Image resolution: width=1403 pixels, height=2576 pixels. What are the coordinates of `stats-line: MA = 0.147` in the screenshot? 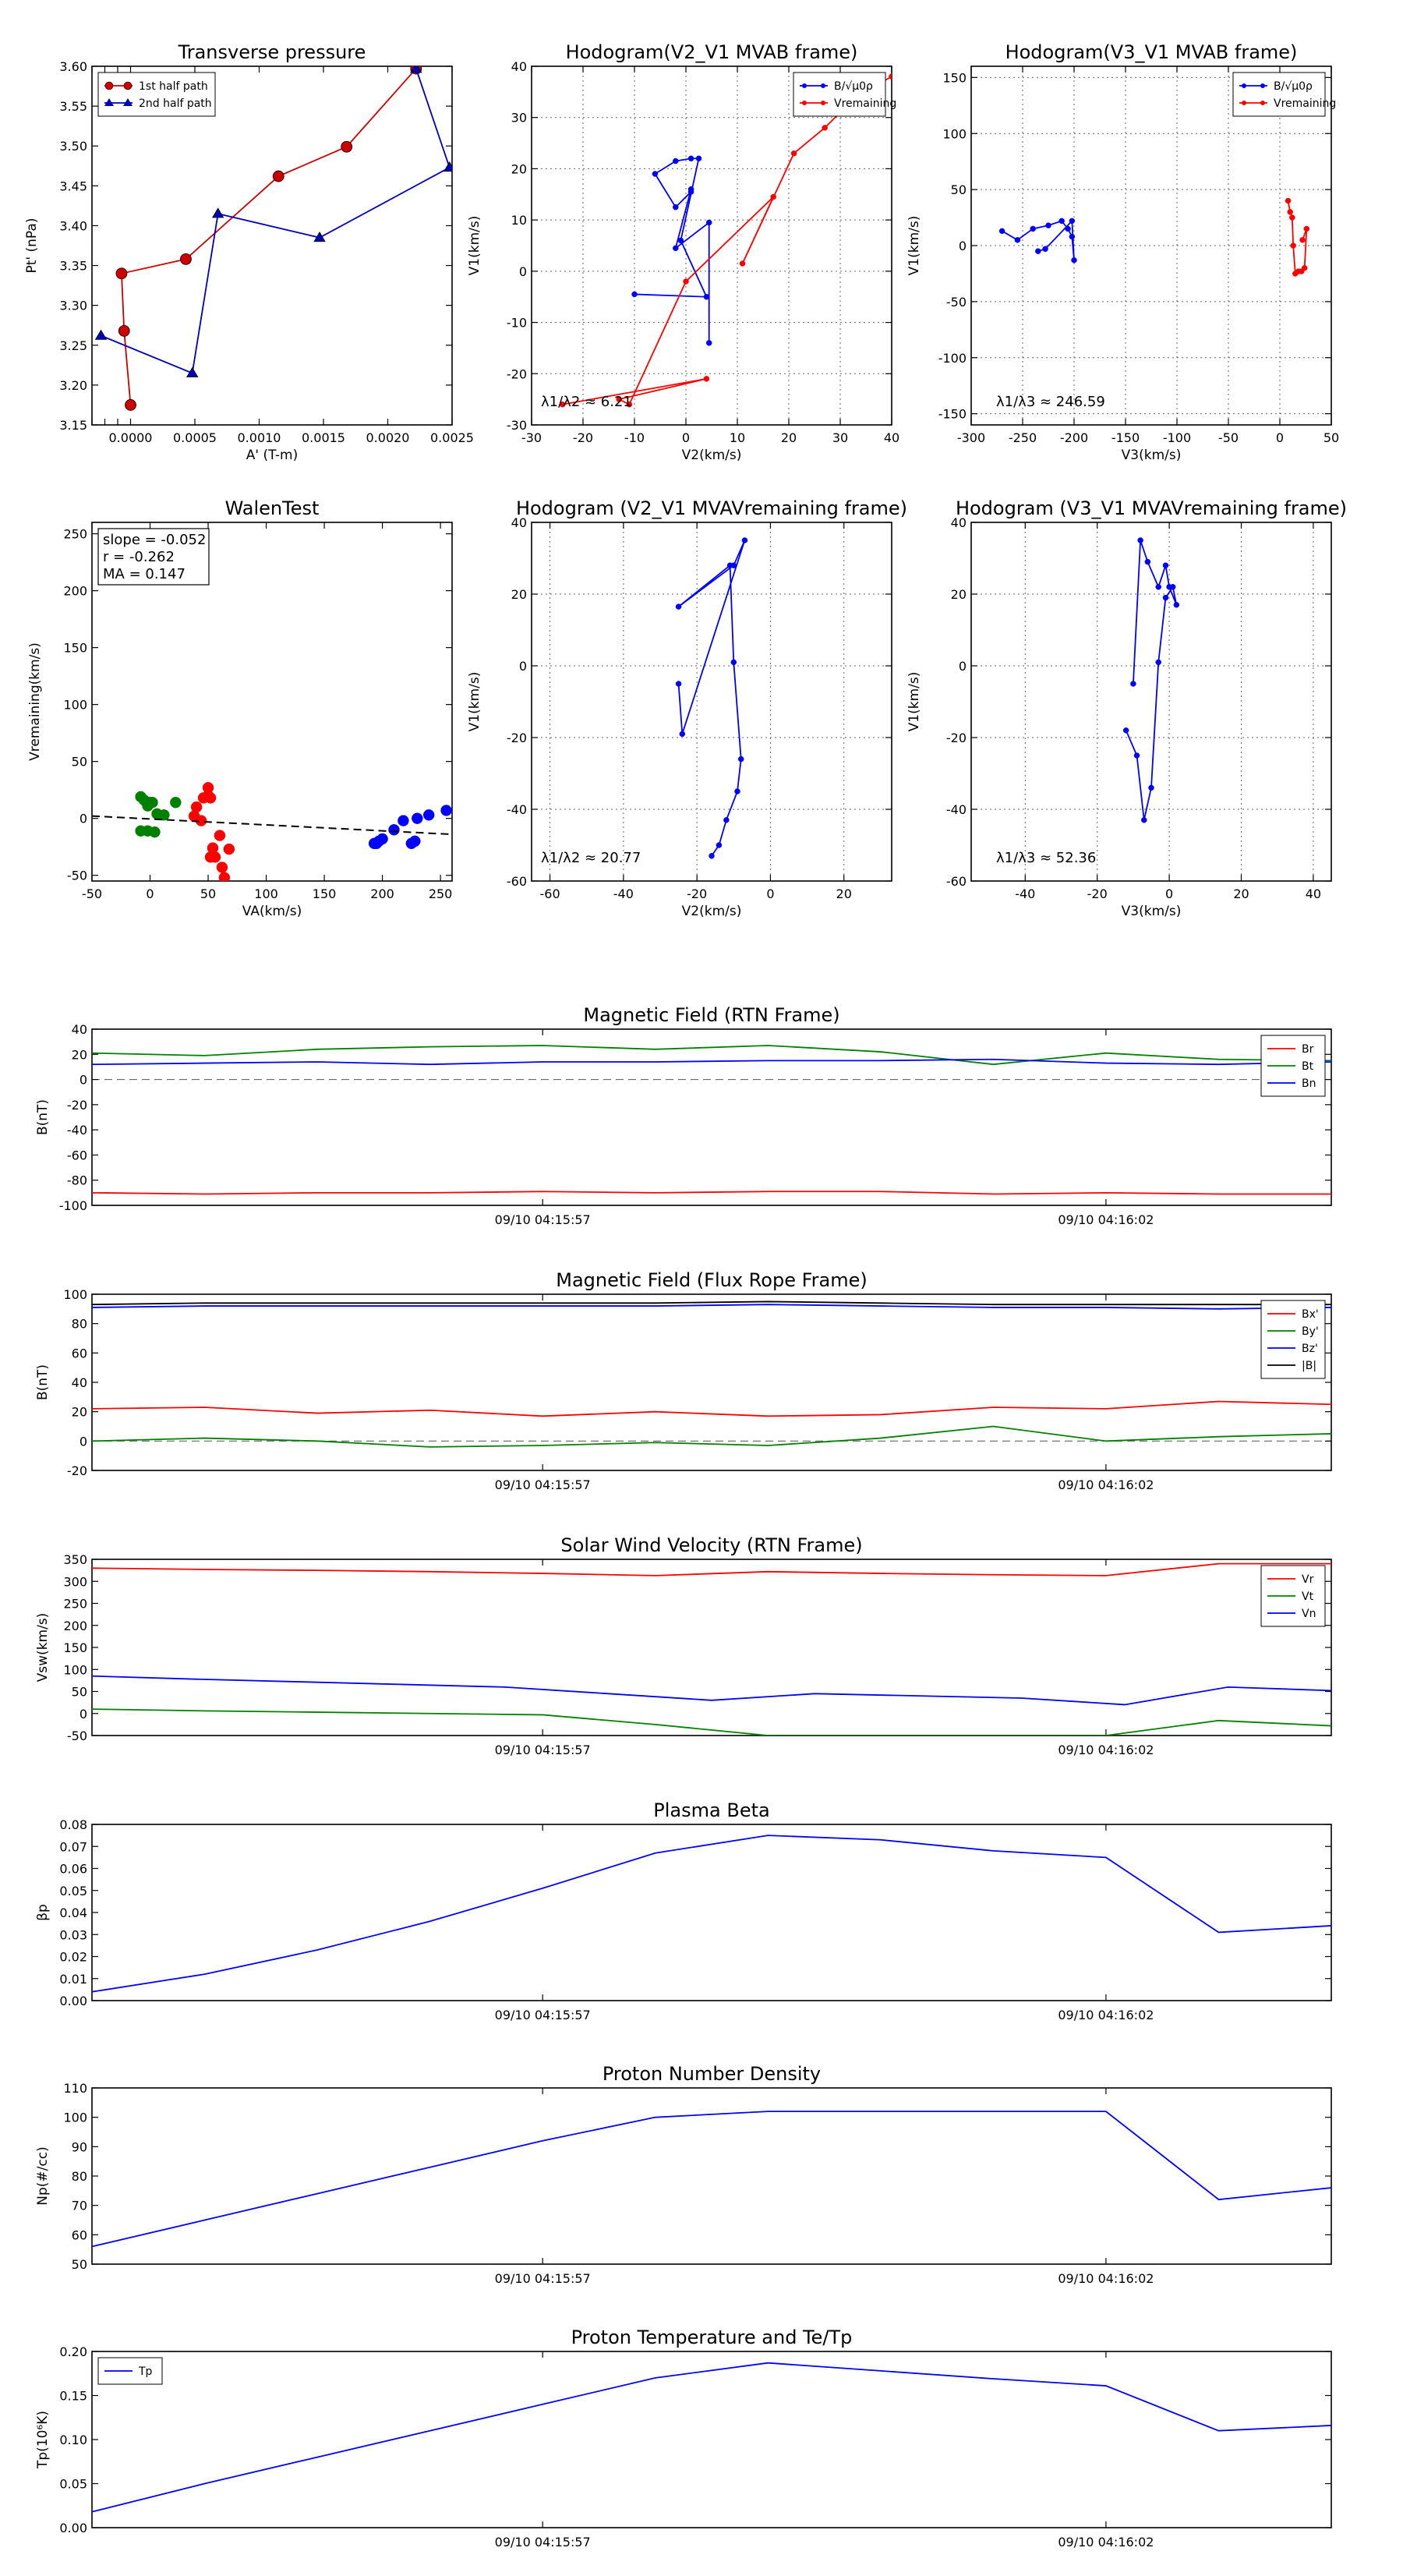 It's located at (144, 574).